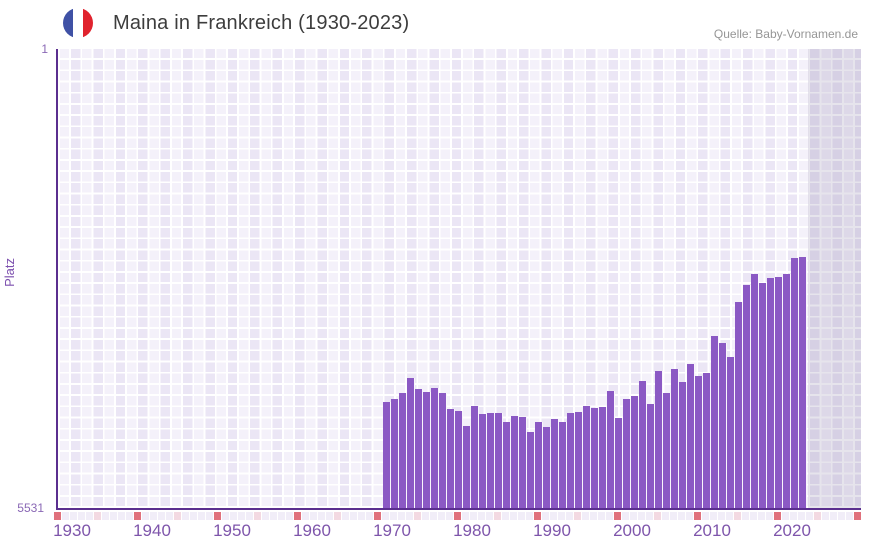 Image resolution: width=873 pixels, height=552 pixels. I want to click on strip-cell-1994, so click(569, 516).